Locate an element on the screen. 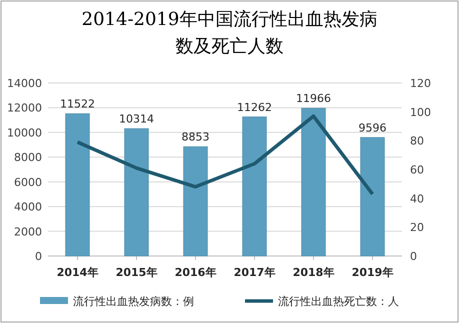 The height and width of the screenshot is (323, 459). y2-tick-label: 120 is located at coordinates (420, 83).